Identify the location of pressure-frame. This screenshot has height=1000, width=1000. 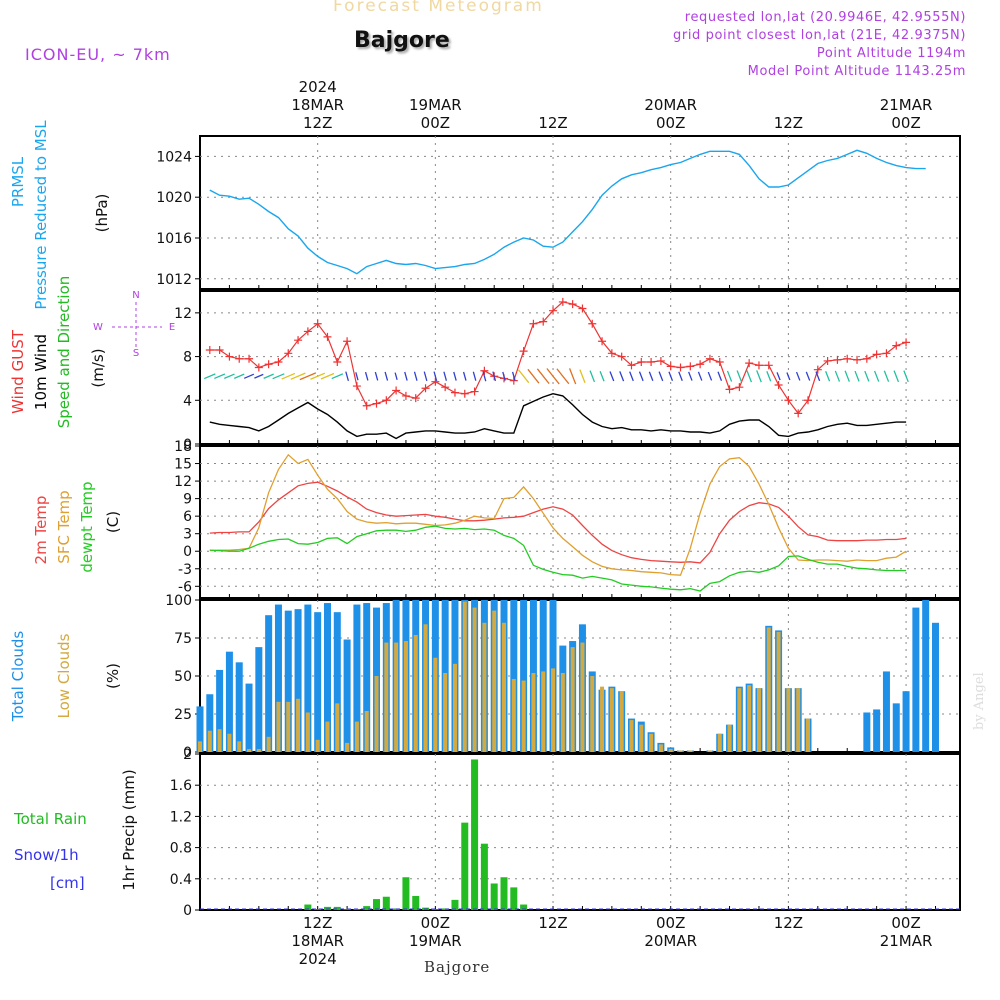
(580, 212).